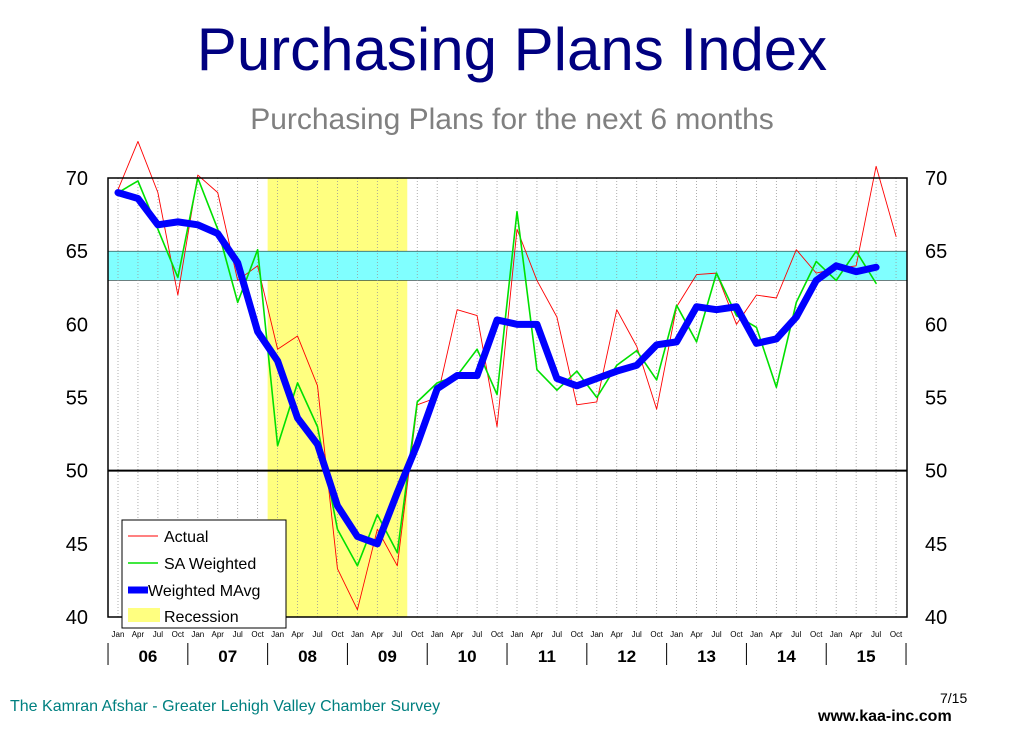 Image resolution: width=1024 pixels, height=731 pixels. What do you see at coordinates (77, 618) in the screenshot?
I see `y-tick-left: 40` at bounding box center [77, 618].